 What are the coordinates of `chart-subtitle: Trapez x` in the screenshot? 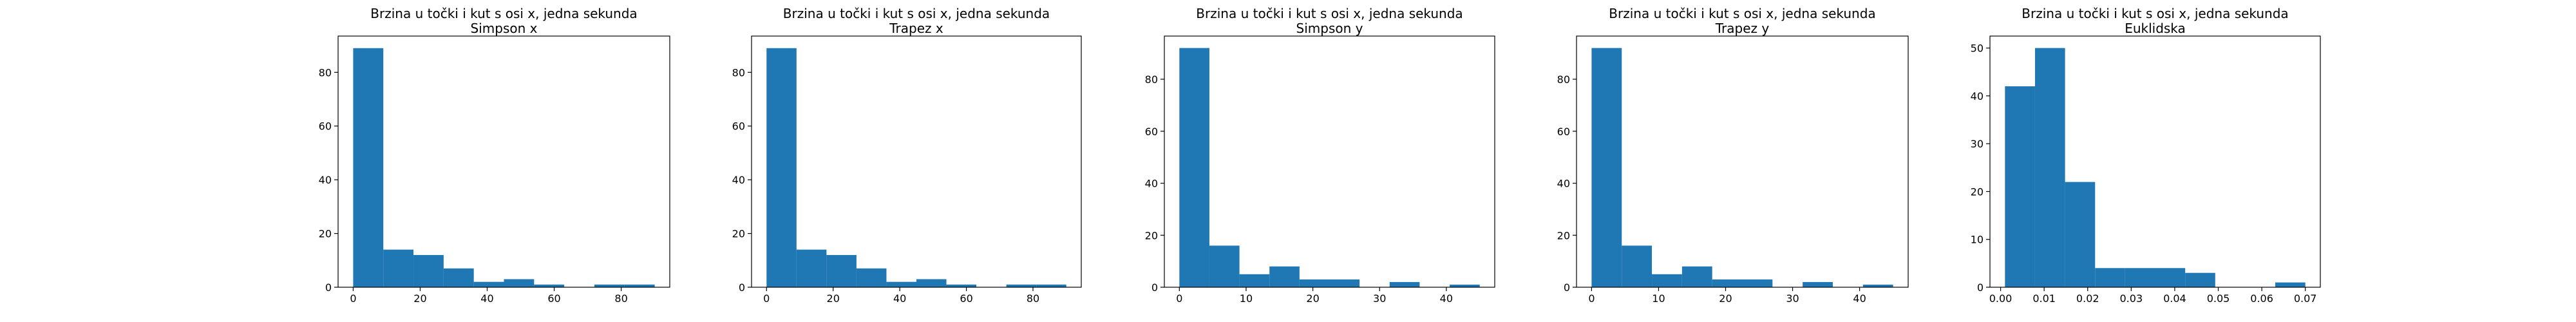 It's located at (916, 28).